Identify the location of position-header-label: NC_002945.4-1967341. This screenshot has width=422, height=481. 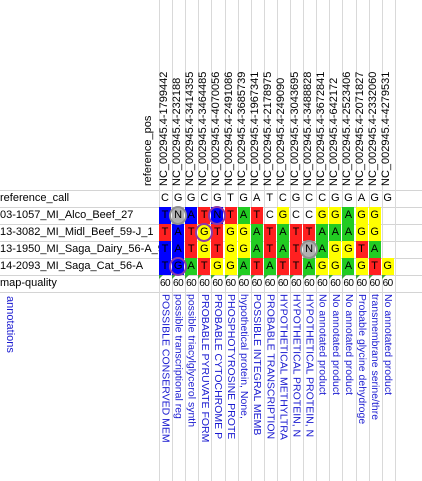
(255, 129).